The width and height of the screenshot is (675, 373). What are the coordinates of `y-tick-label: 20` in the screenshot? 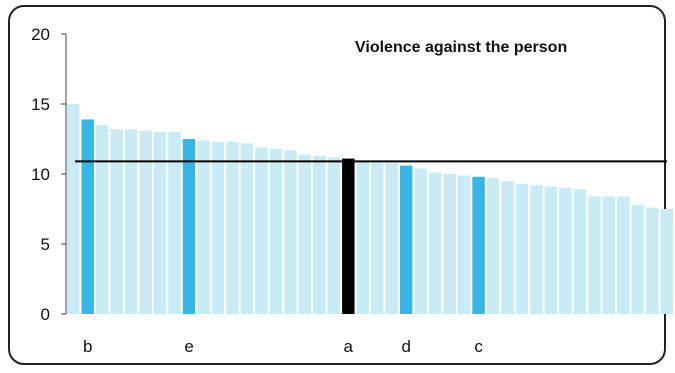 It's located at (40, 34).